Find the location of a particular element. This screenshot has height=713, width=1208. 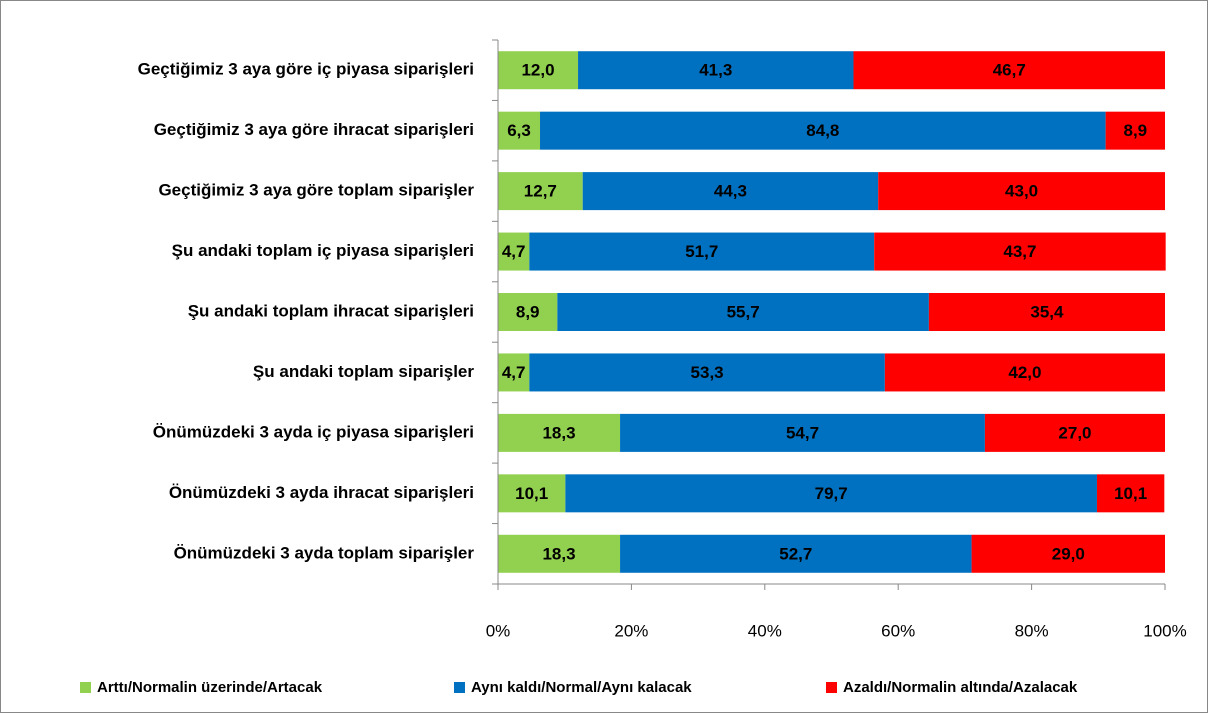

data-label: 43,0 is located at coordinates (1021, 191).